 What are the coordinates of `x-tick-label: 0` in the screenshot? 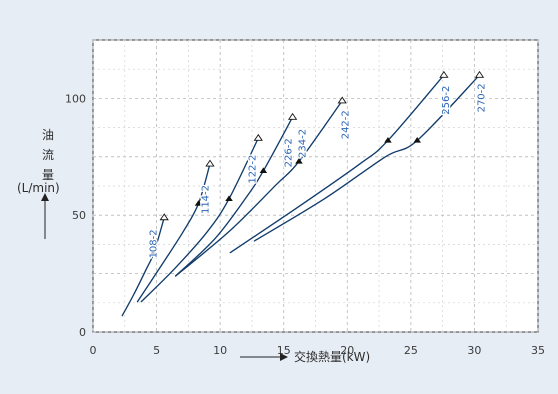 It's located at (93, 350).